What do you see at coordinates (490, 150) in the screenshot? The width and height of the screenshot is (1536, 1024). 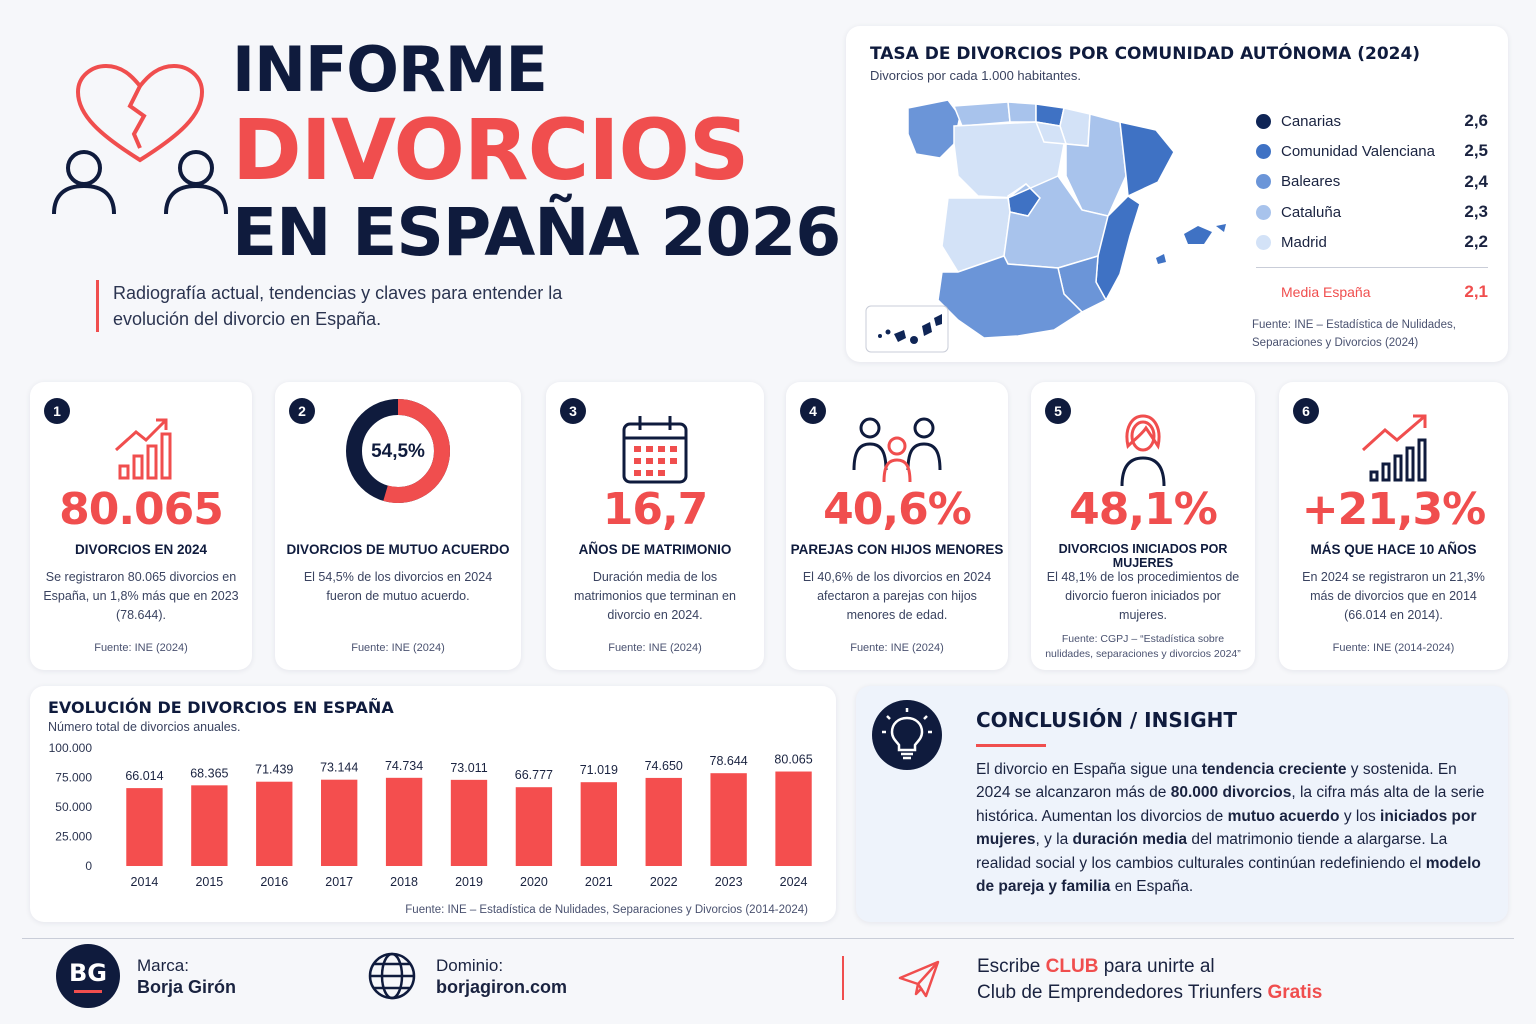 I see `title-line-2: DIVORCIOS` at bounding box center [490, 150].